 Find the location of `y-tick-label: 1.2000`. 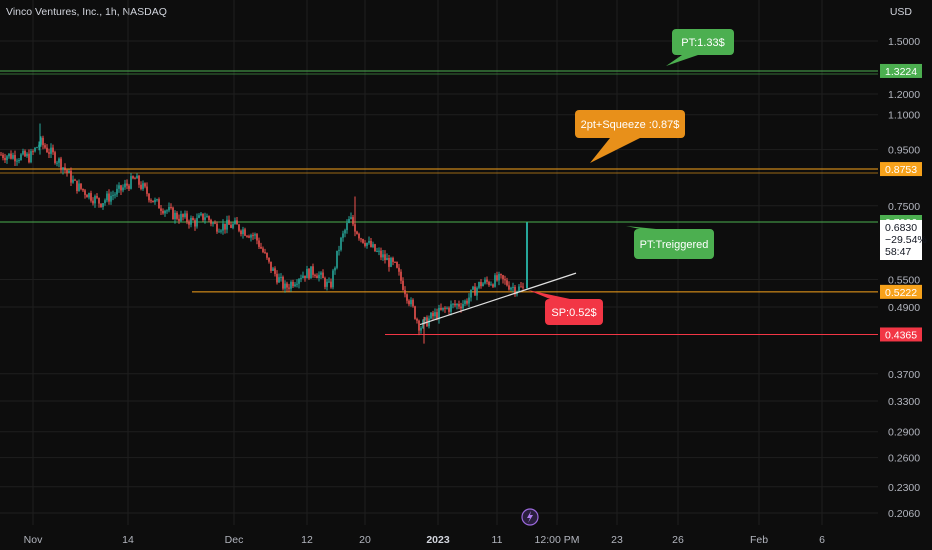

y-tick-label: 1.2000 is located at coordinates (904, 95).